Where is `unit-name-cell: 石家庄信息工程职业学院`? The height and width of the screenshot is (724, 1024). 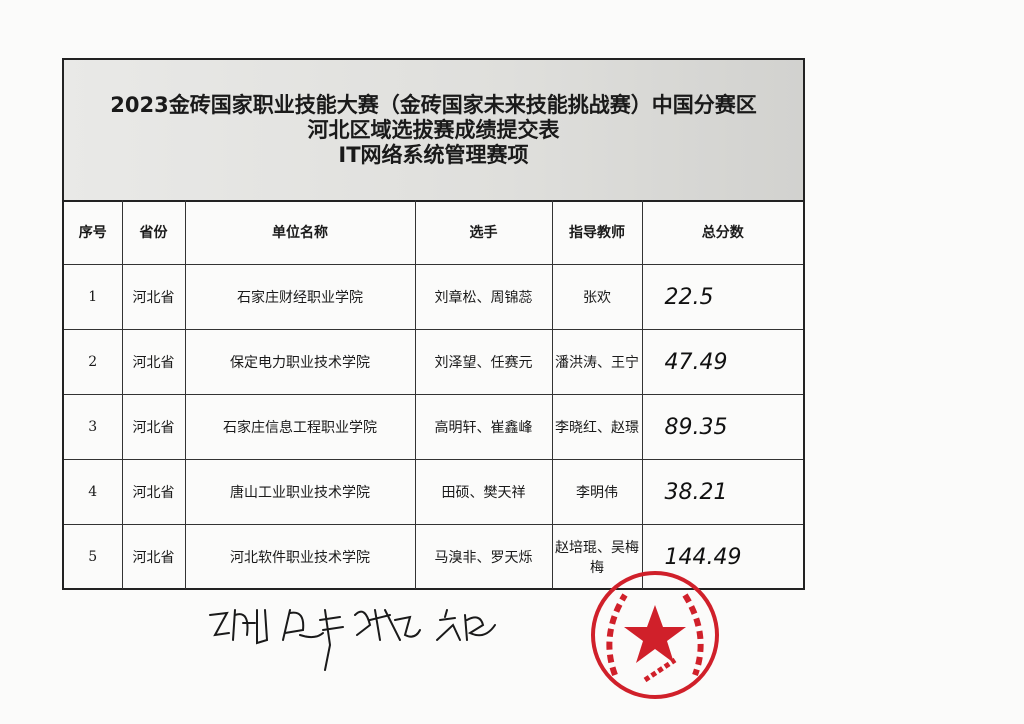 unit-name-cell: 石家庄信息工程职业学院 is located at coordinates (300, 427).